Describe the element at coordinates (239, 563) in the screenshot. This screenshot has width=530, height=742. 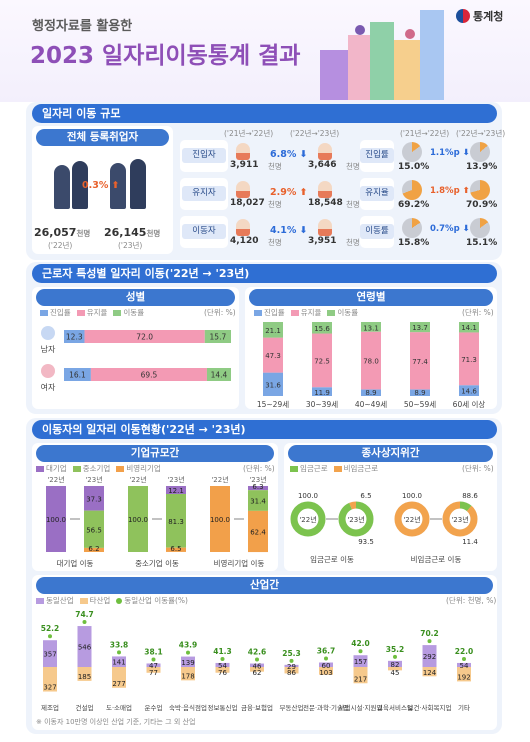
I see `size-group-label: 비영리기업 이동` at that location.